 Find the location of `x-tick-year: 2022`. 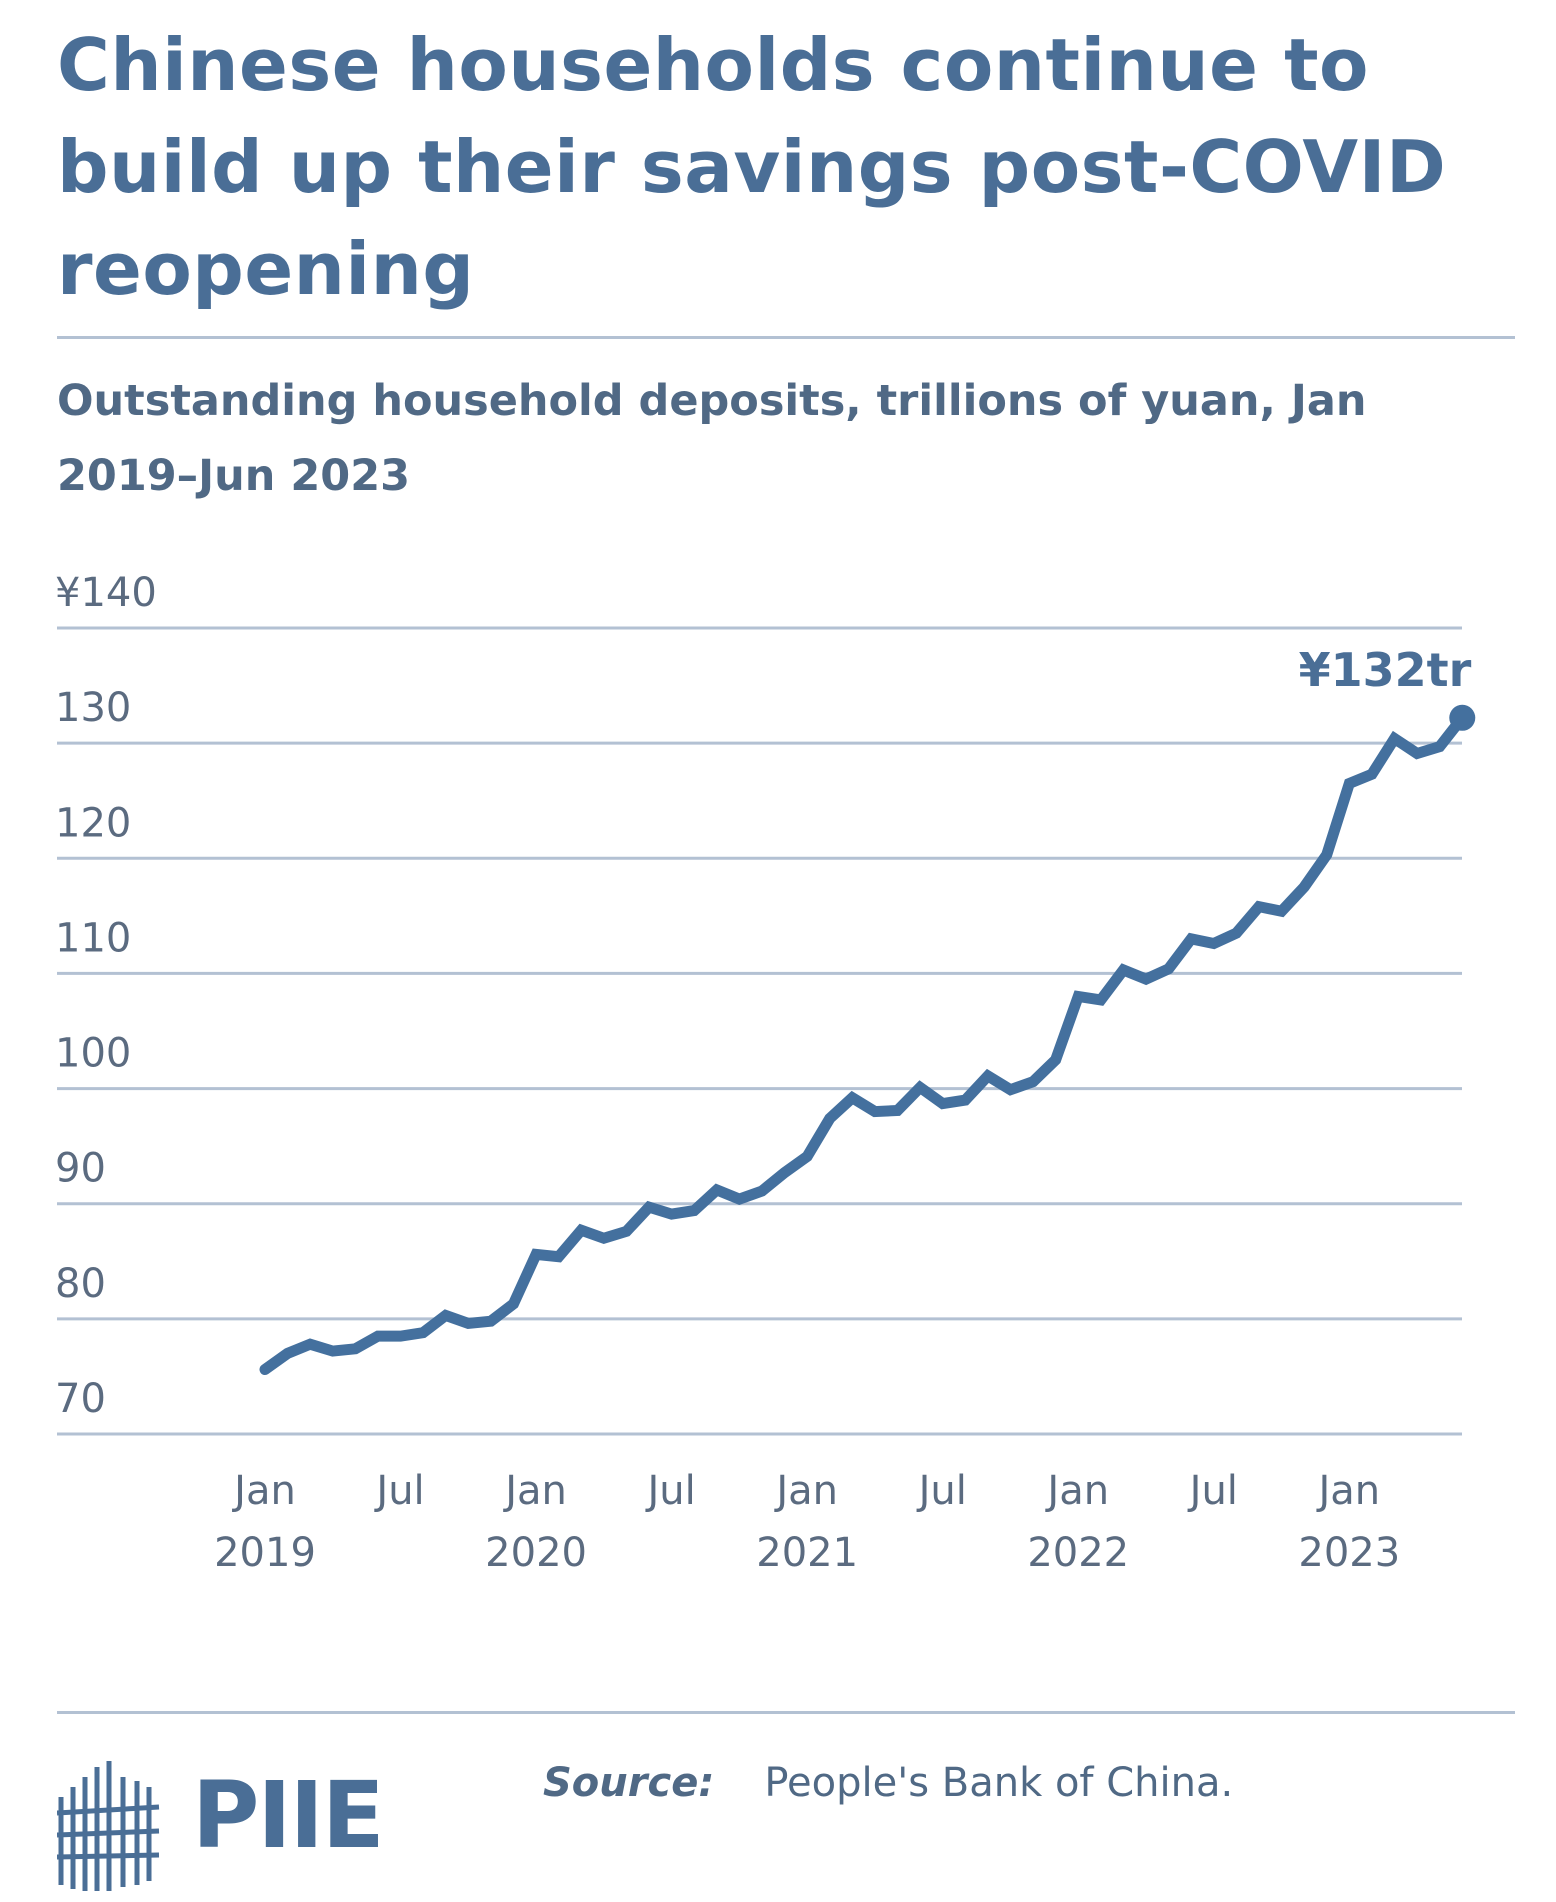

x-tick-year: 2022 is located at coordinates (1078, 1553).